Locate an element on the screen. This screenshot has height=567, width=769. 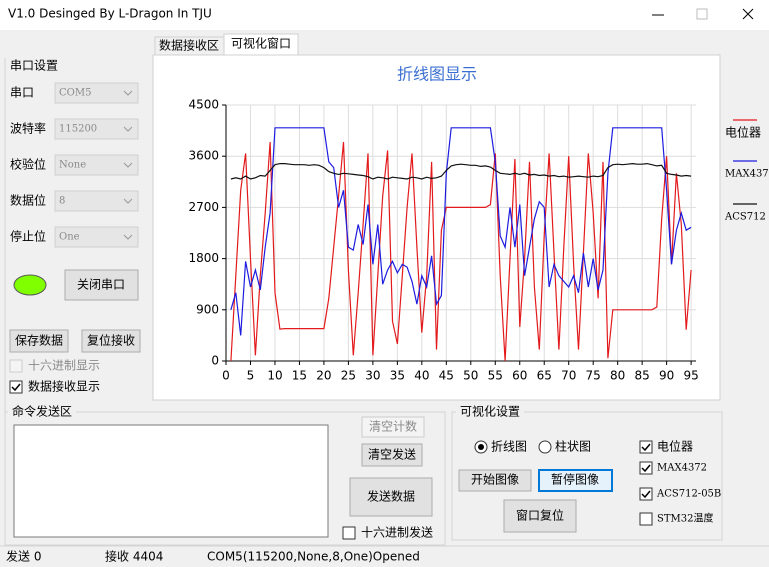
checkbox-label: STM32温度 is located at coordinates (685, 518).